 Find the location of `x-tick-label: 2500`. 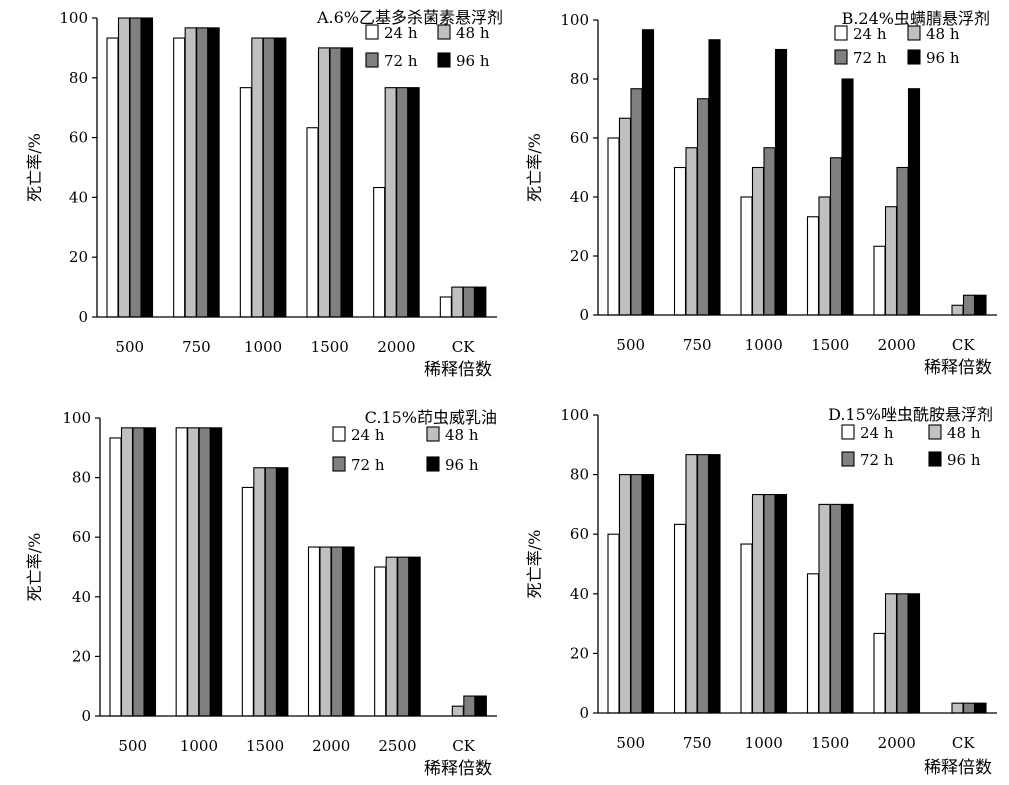

x-tick-label: 2500 is located at coordinates (397, 746).